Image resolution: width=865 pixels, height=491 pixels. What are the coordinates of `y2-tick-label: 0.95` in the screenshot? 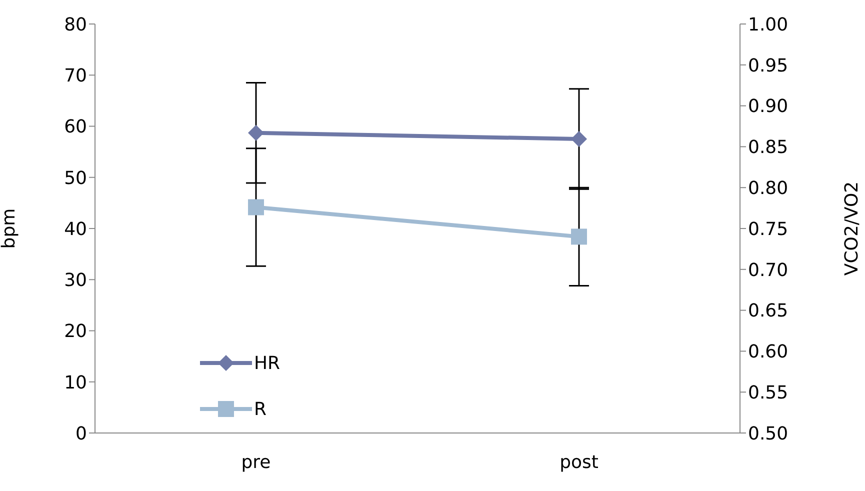 It's located at (768, 65).